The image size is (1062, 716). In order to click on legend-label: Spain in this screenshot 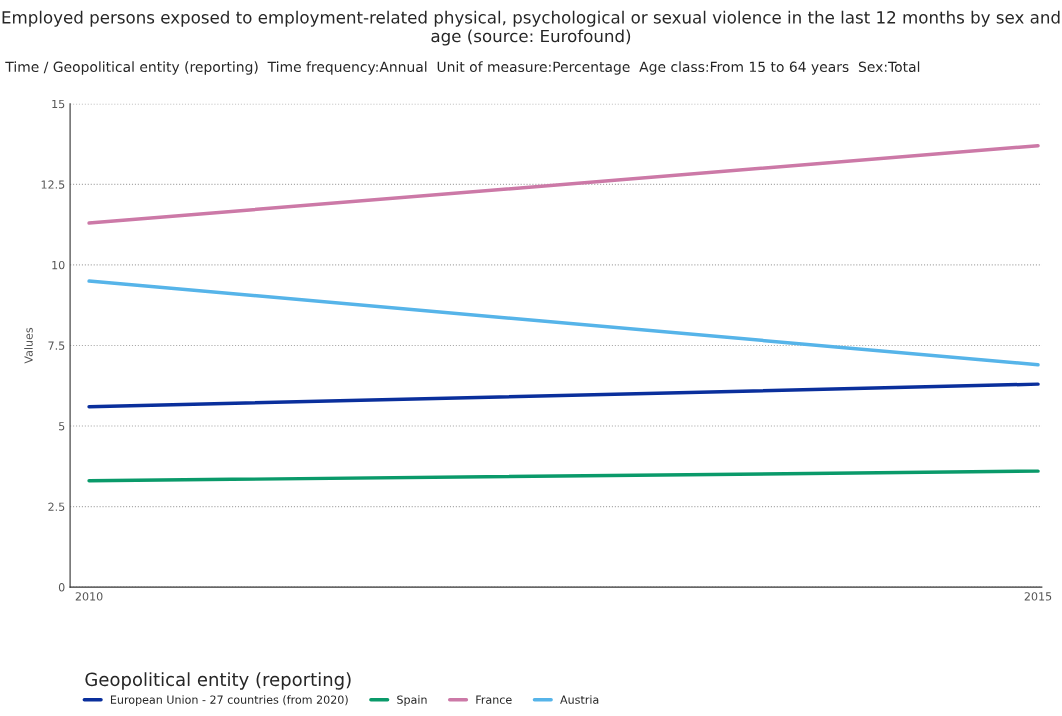, I will do `click(412, 700)`.